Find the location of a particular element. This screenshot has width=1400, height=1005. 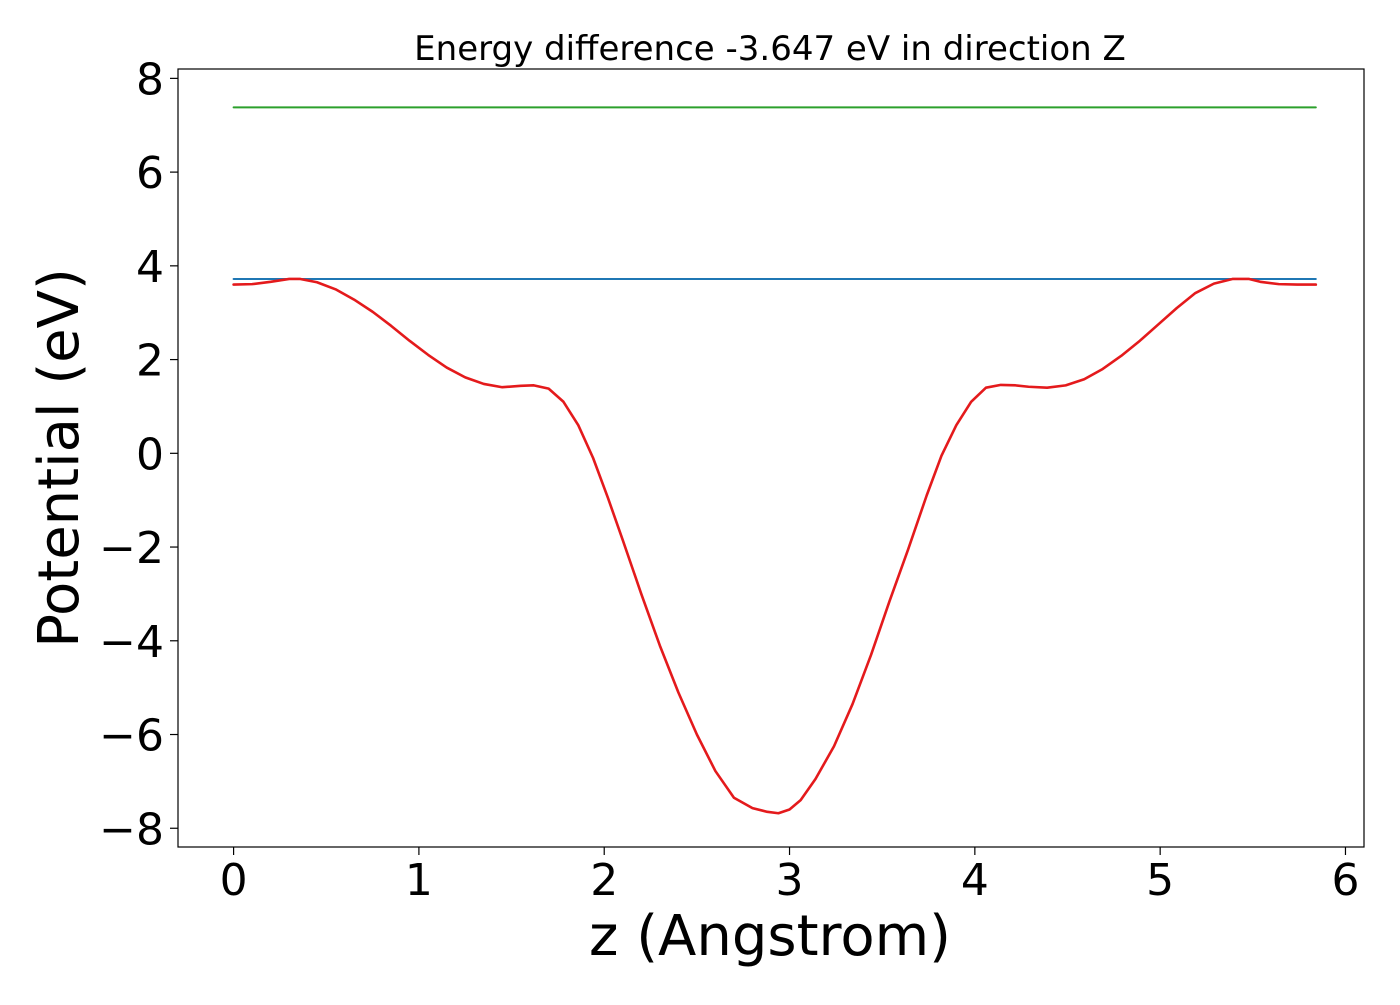

y-axis-ticks: −8 −6 −4 −2 0 2 4 6 8 is located at coordinates (138, 454).